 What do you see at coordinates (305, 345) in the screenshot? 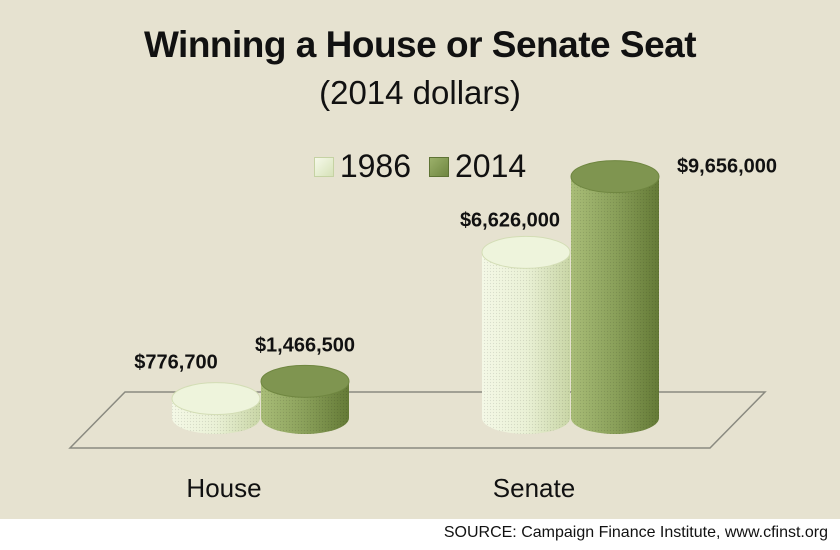
I see `data-label-house-2014: $1,466,500` at bounding box center [305, 345].